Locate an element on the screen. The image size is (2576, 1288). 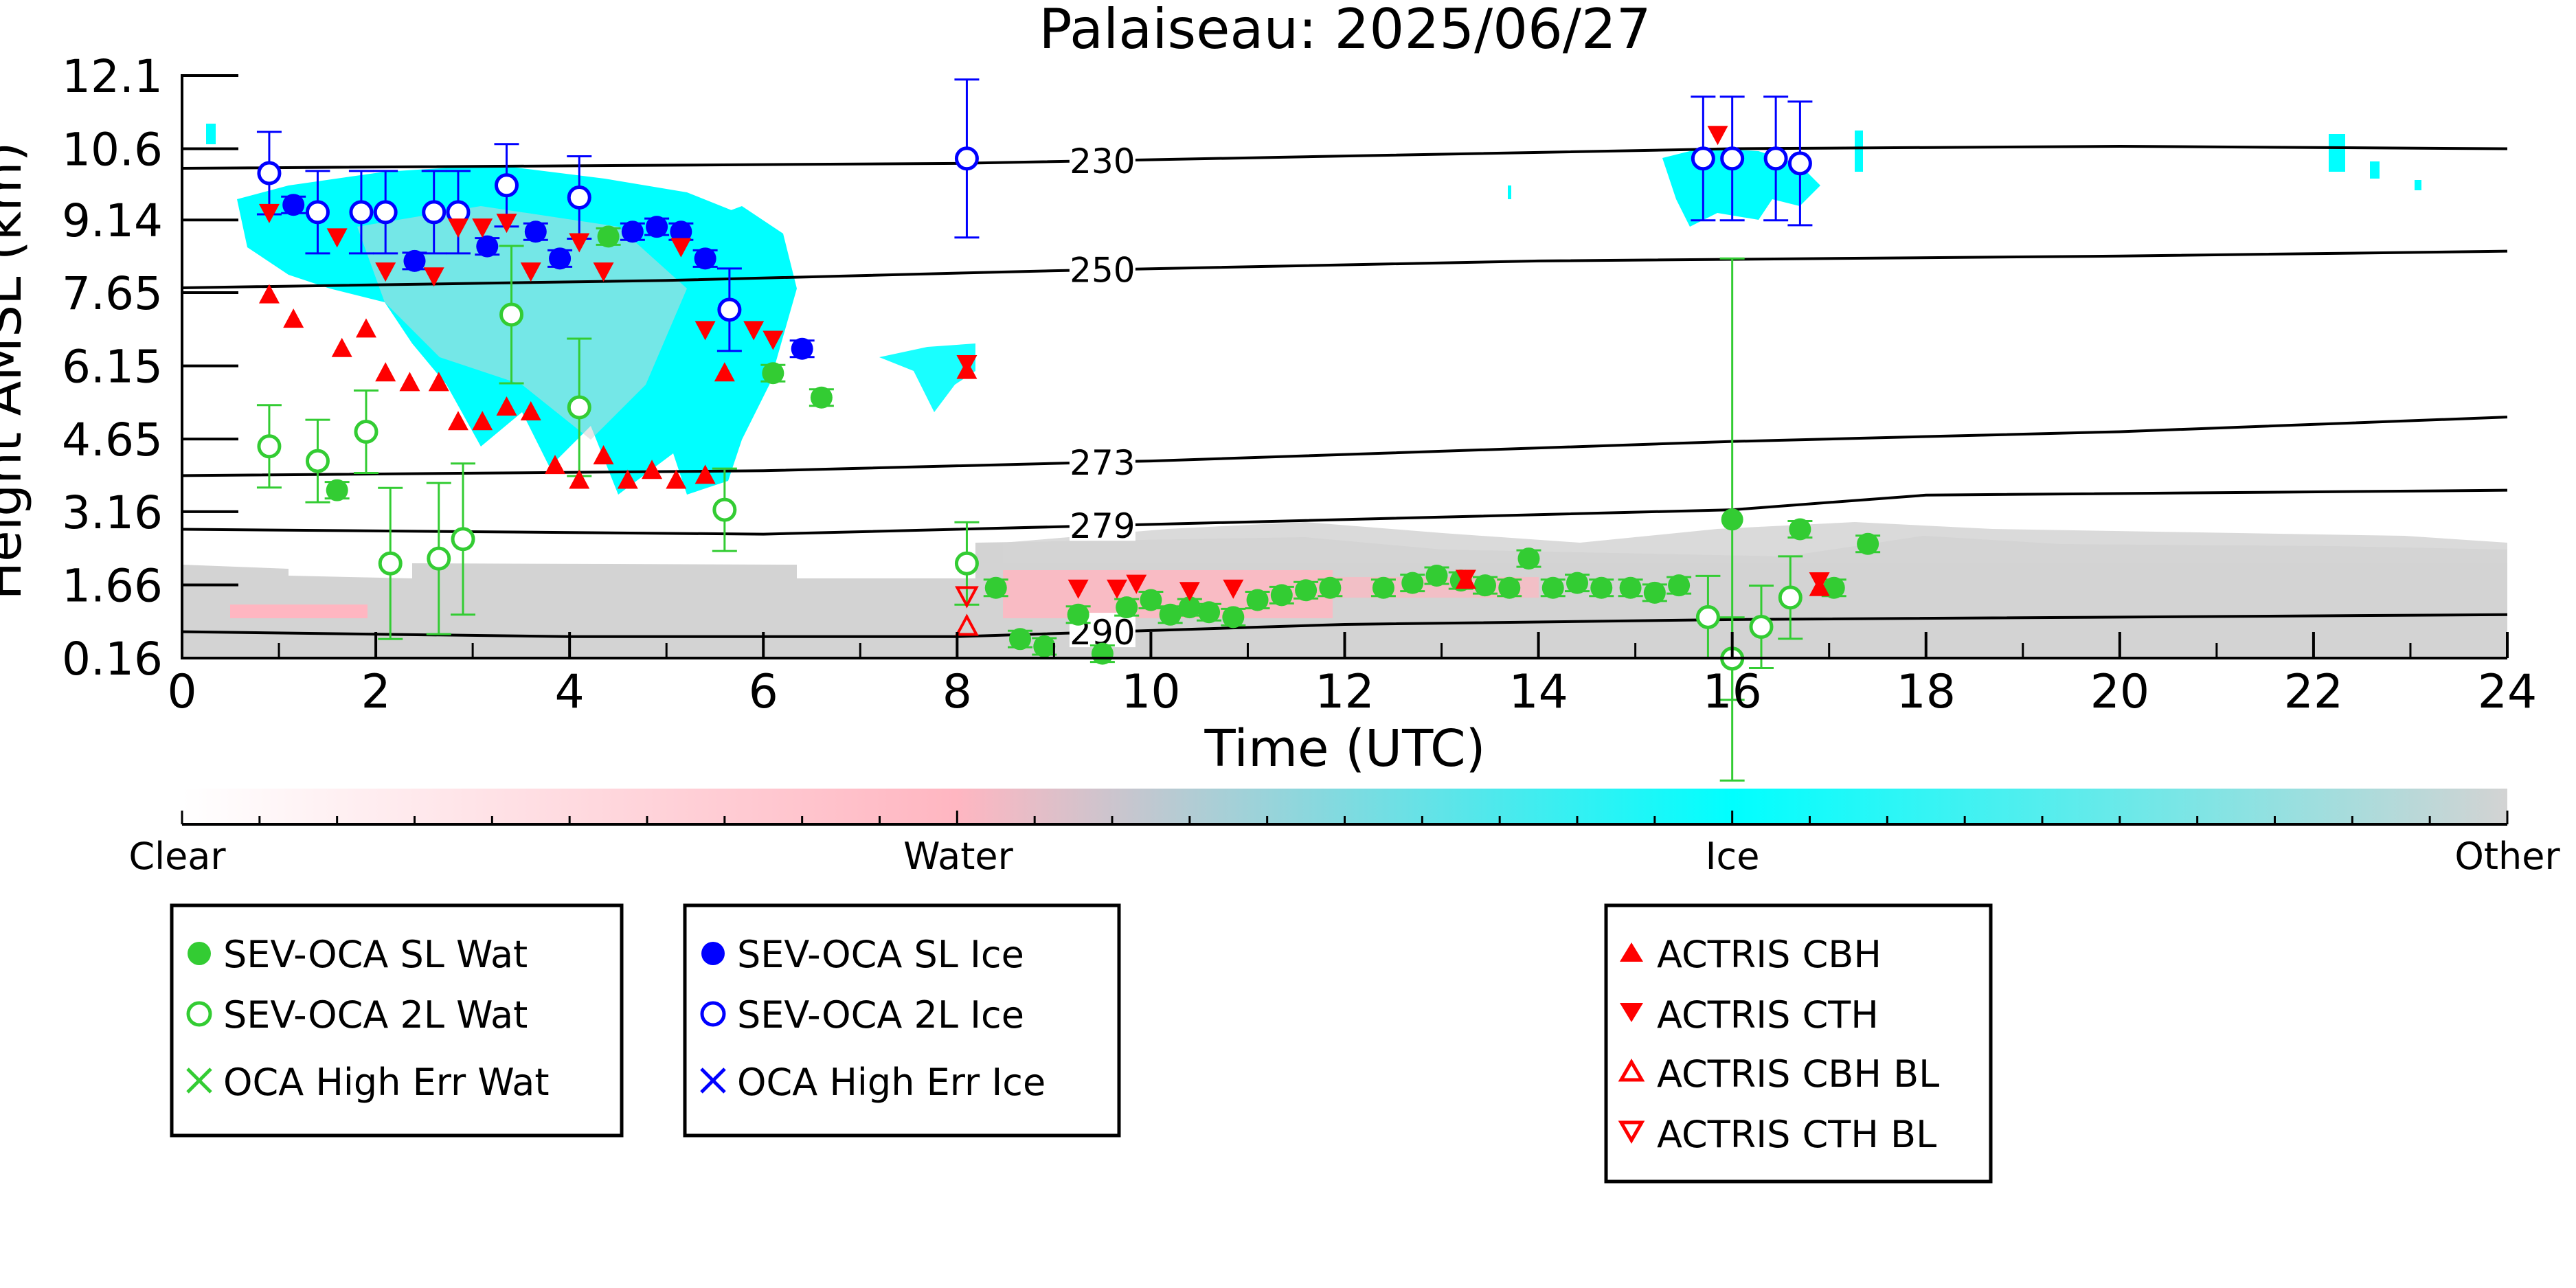
colorbar-ticks is located at coordinates (1345, 817).